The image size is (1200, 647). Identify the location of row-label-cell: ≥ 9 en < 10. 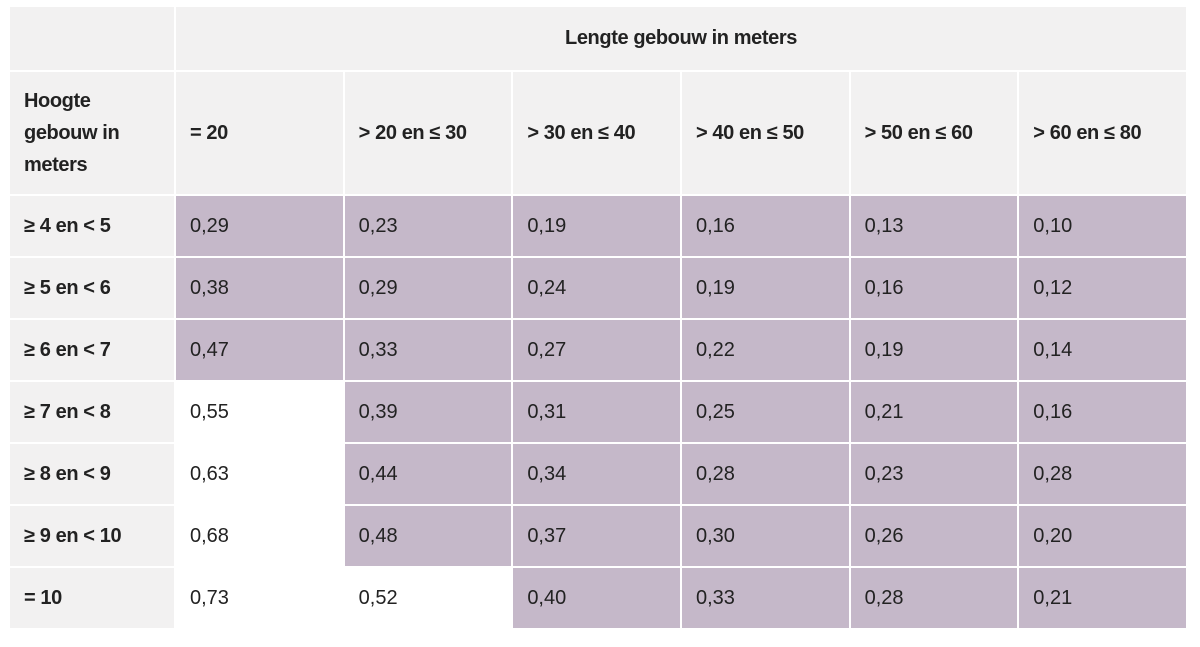
(92, 536).